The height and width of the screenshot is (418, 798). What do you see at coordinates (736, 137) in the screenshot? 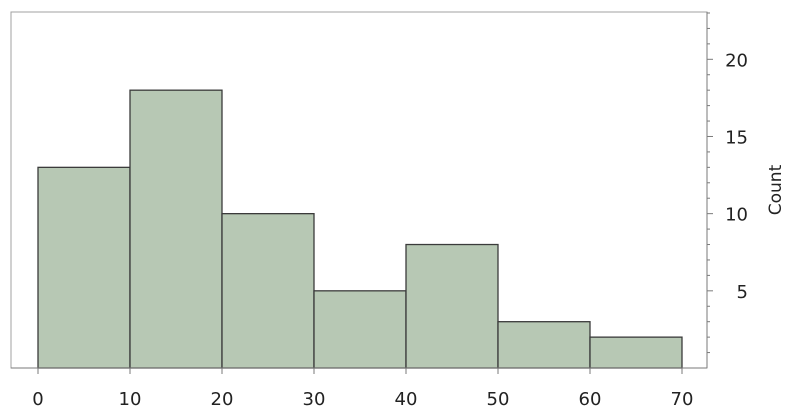
I see `y-tick-label: 15` at bounding box center [736, 137].